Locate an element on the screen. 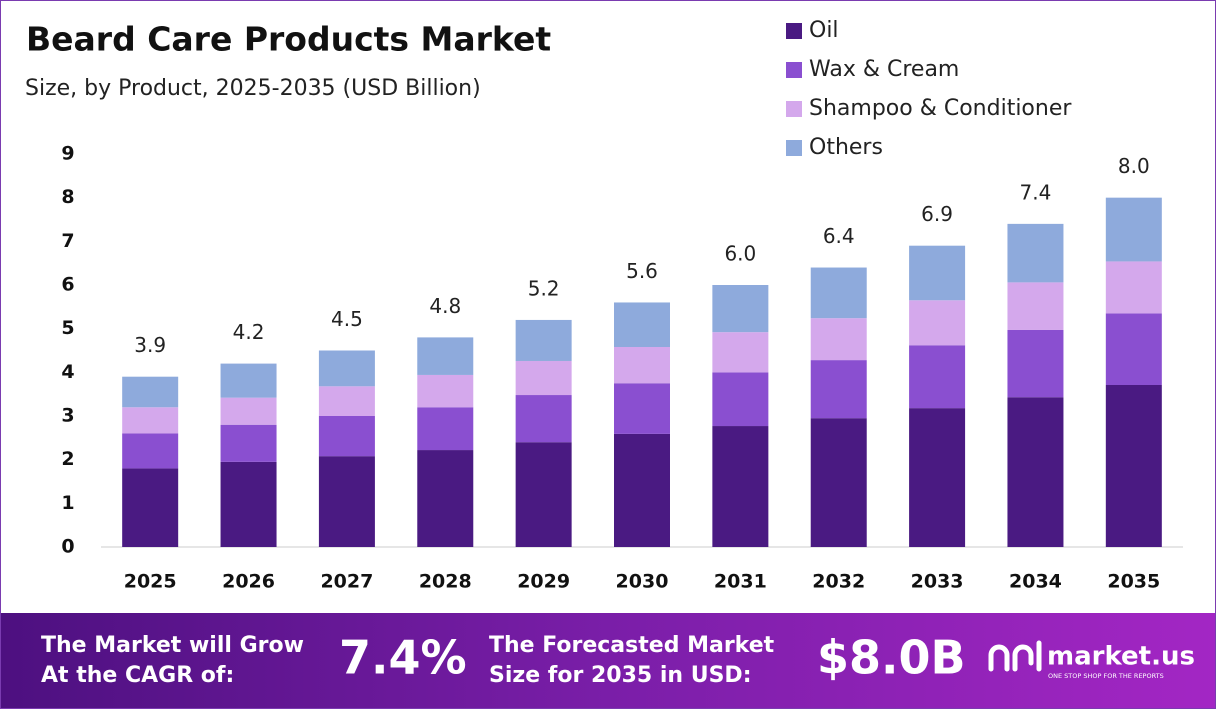  x-tick-label: 2033 is located at coordinates (937, 582).